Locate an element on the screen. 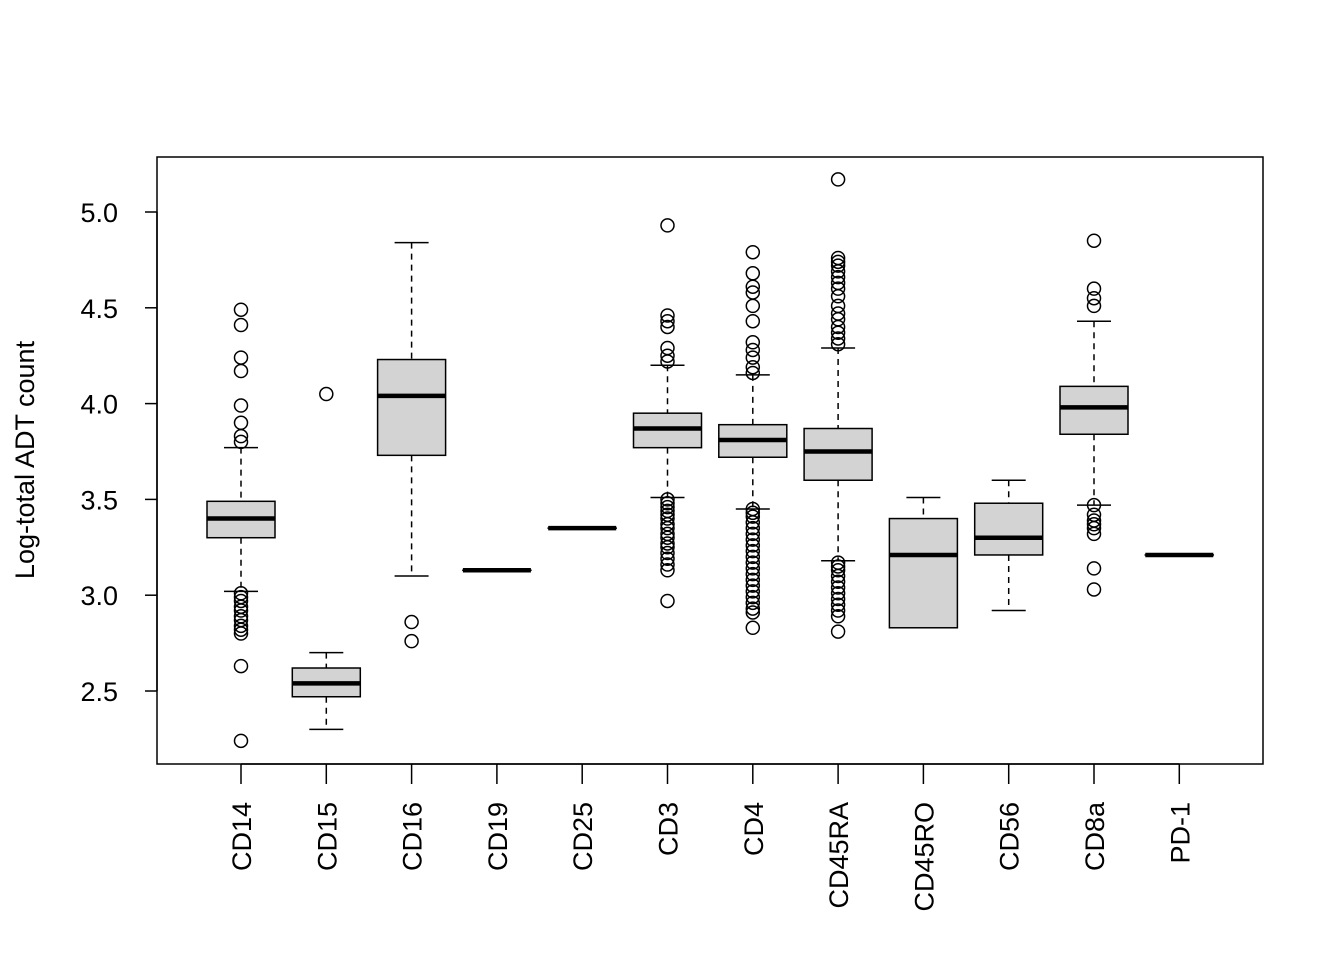 This screenshot has width=1344, height=965. x-tick-label: CD14 is located at coordinates (242, 836).